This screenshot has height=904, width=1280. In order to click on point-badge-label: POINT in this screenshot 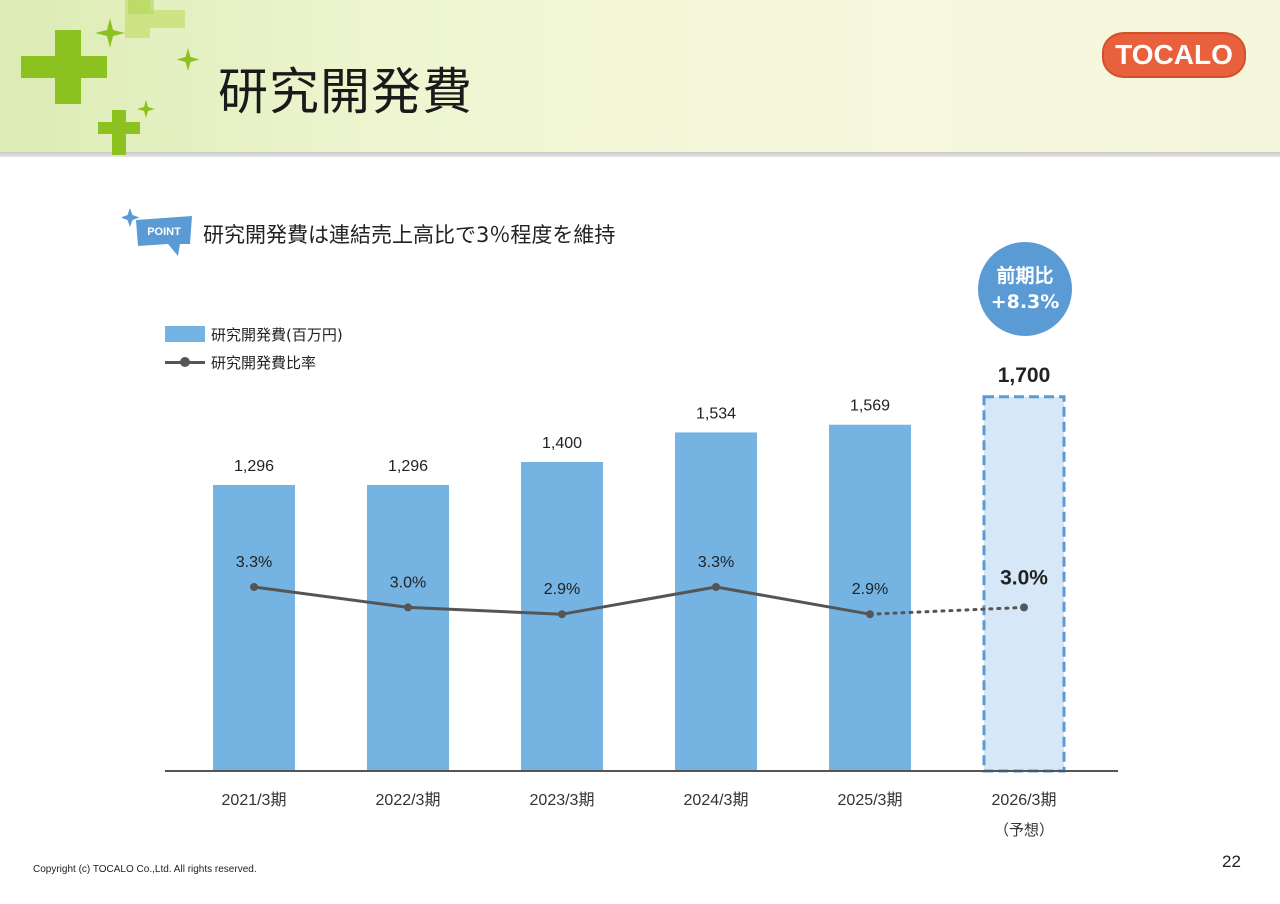, I will do `click(164, 232)`.